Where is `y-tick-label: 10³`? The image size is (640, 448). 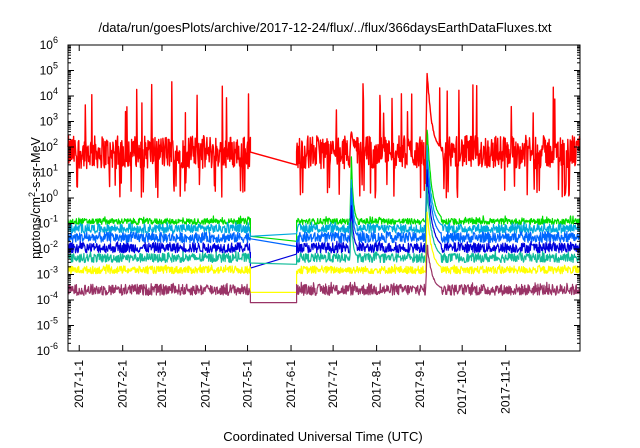 y-tick-label: 10³ is located at coordinates (49, 120).